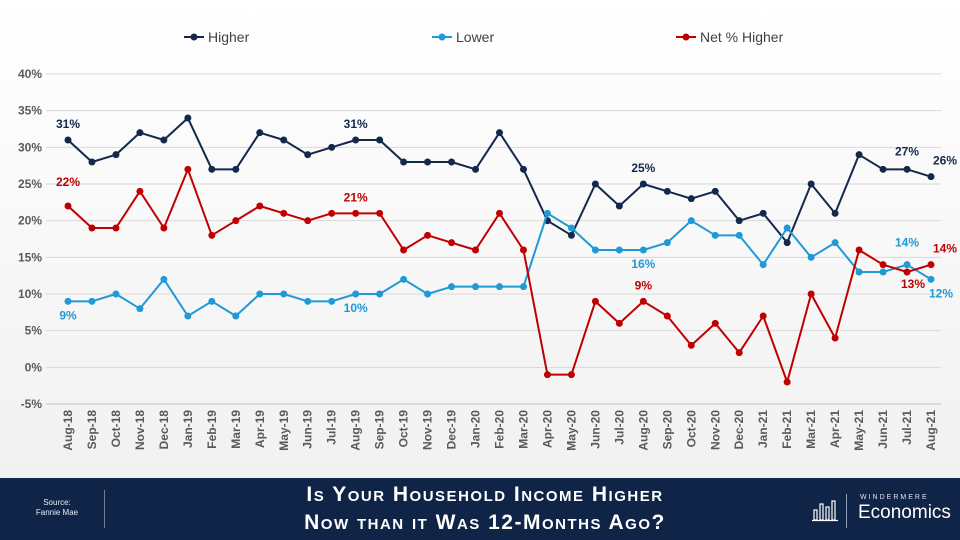  Describe the element at coordinates (308, 429) in the screenshot. I see `x-tick-label: Jun-19` at that location.